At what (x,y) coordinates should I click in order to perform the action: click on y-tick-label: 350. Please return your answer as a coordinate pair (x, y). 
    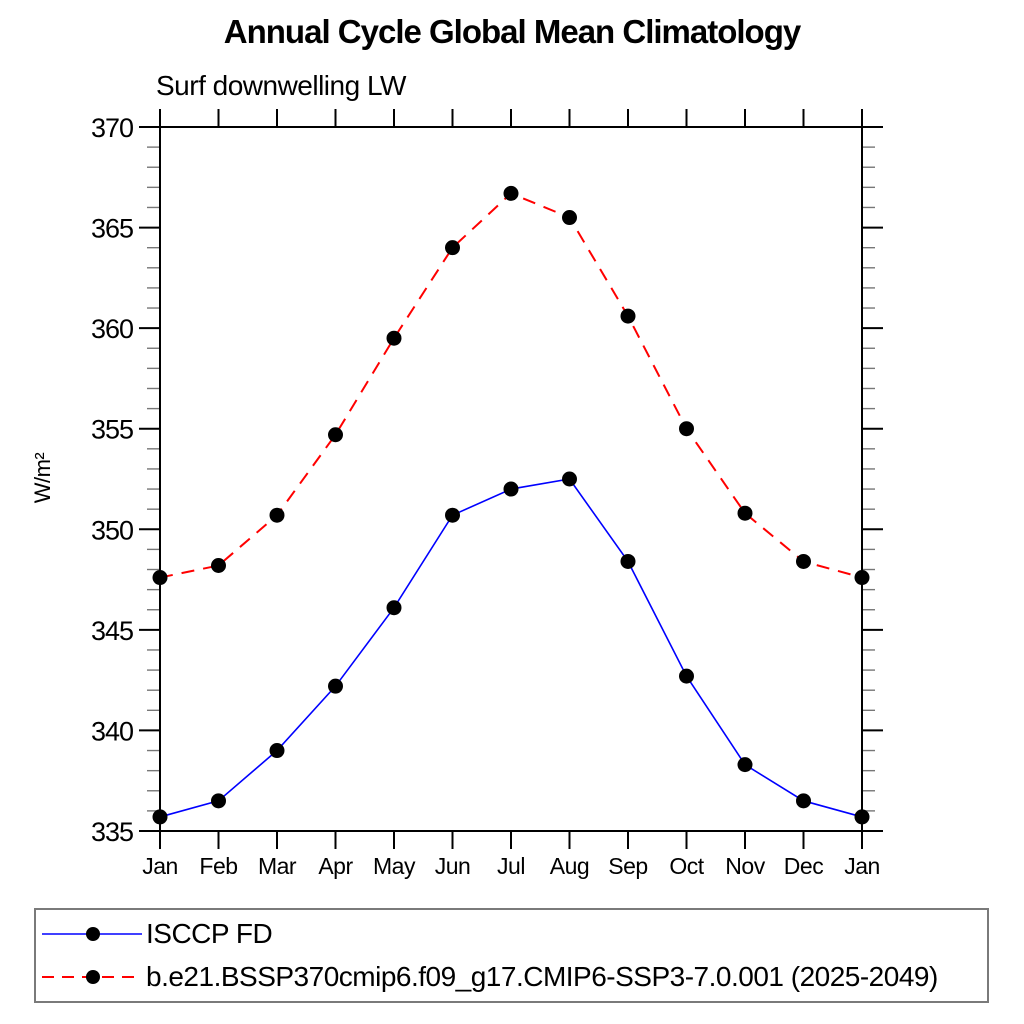
    Looking at the image, I should click on (112, 530).